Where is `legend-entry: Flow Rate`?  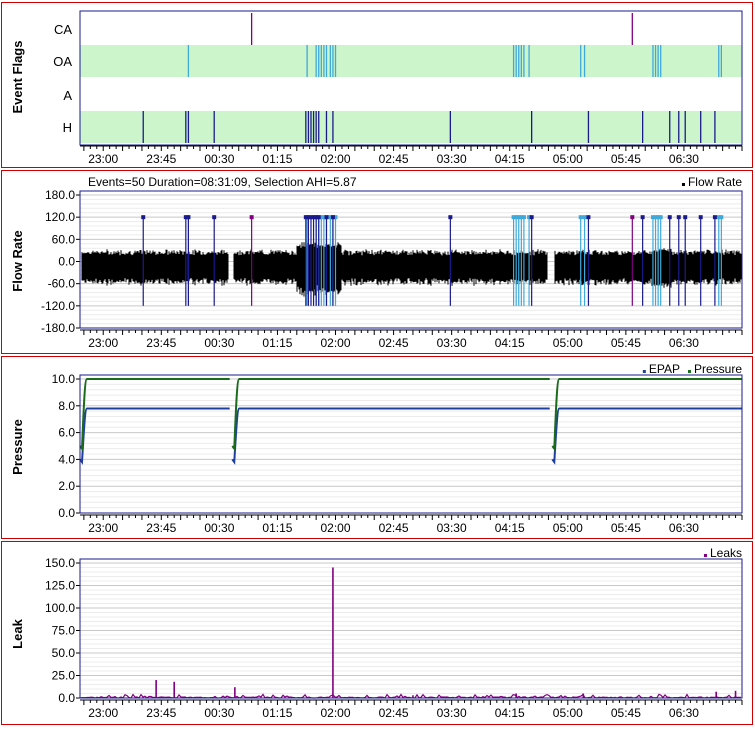 legend-entry: Flow Rate is located at coordinates (715, 182).